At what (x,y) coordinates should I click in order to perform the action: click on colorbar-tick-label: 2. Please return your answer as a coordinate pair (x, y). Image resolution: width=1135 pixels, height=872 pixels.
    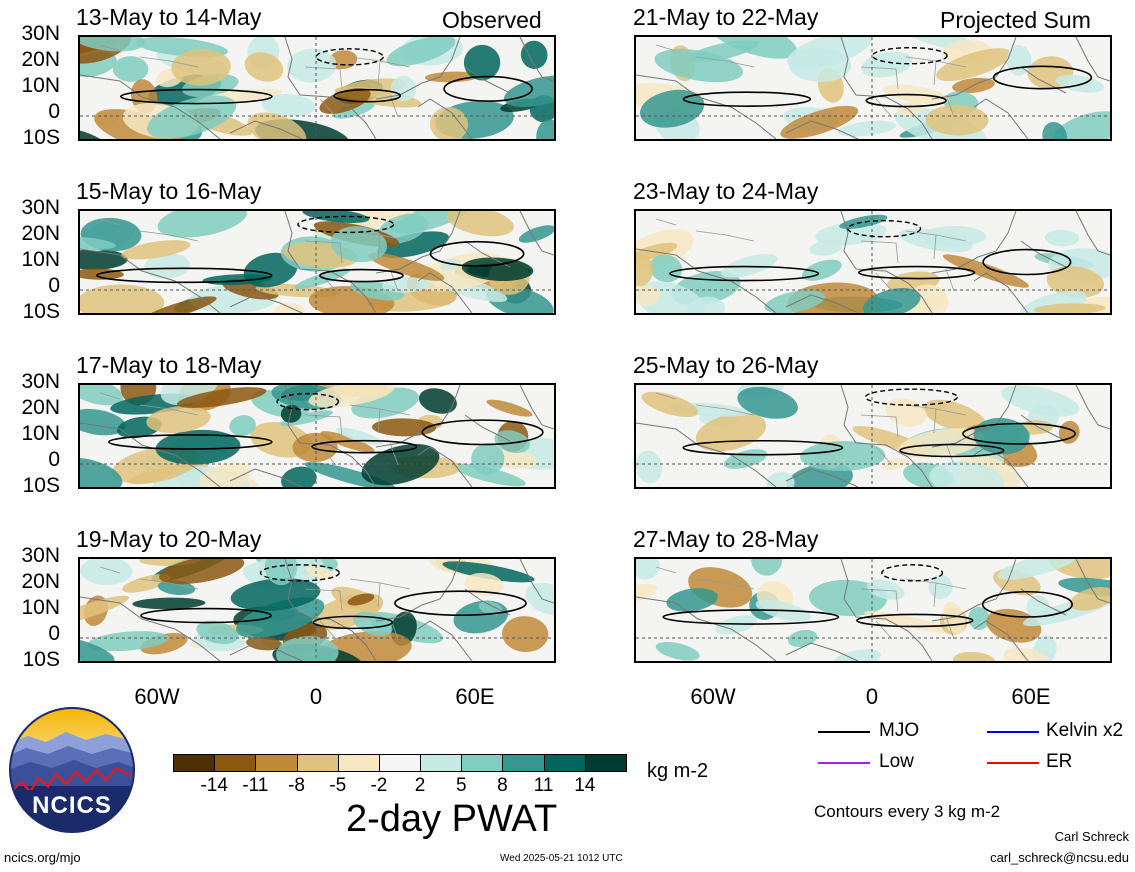
    Looking at the image, I should click on (420, 785).